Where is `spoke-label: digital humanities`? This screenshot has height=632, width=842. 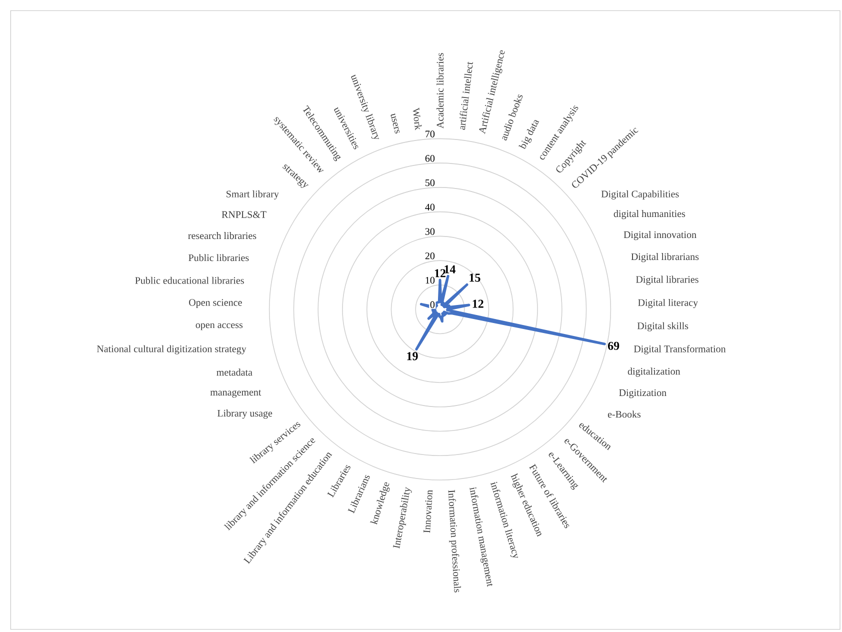 spoke-label: digital humanities is located at coordinates (650, 215).